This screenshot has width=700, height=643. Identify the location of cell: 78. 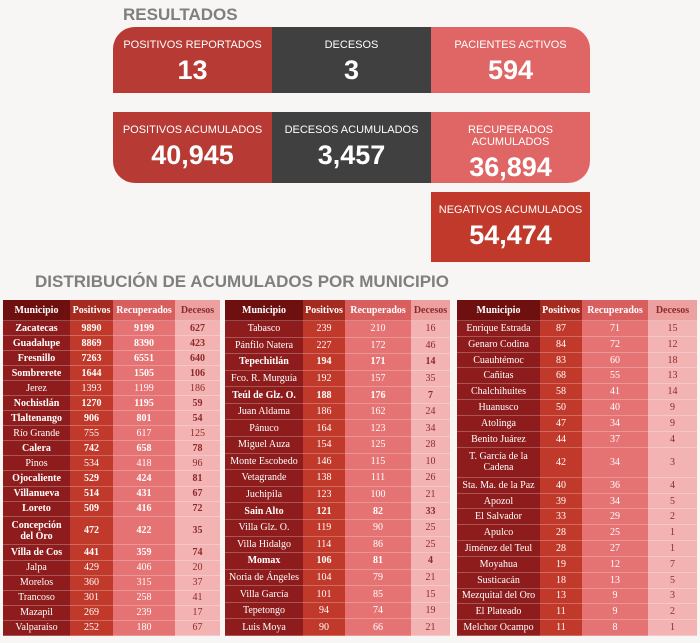
(197, 448).